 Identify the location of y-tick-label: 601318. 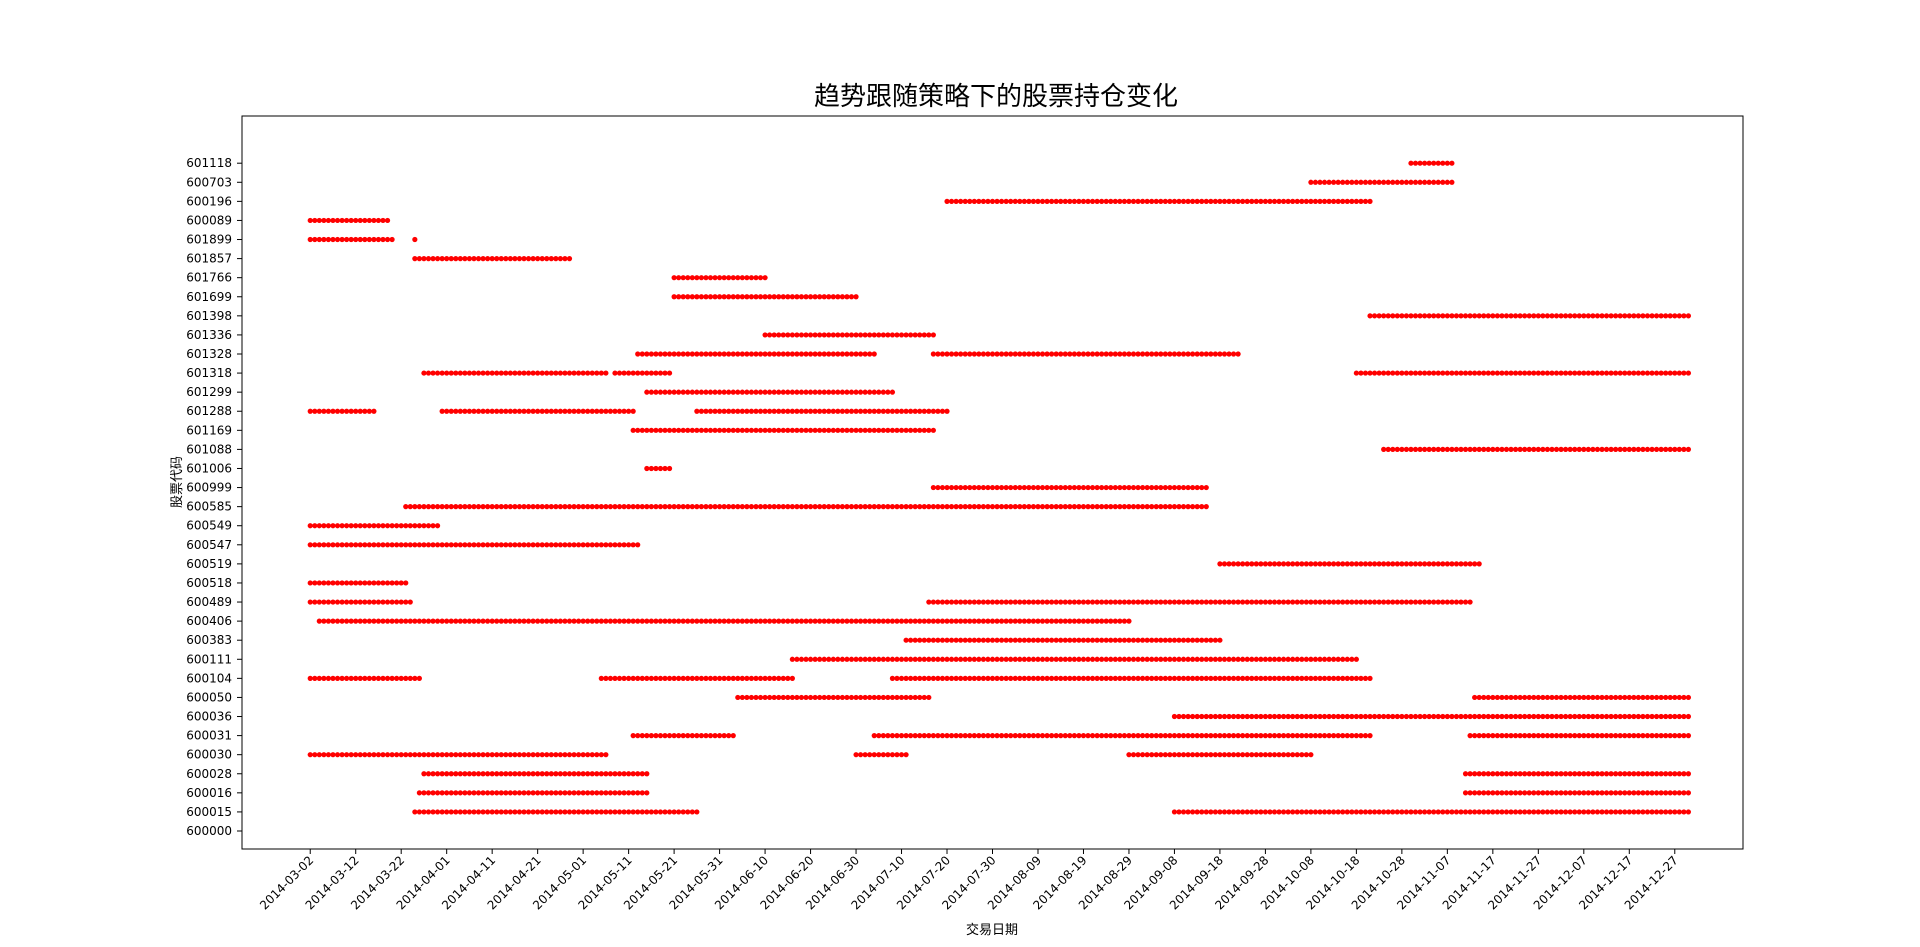
(209, 373).